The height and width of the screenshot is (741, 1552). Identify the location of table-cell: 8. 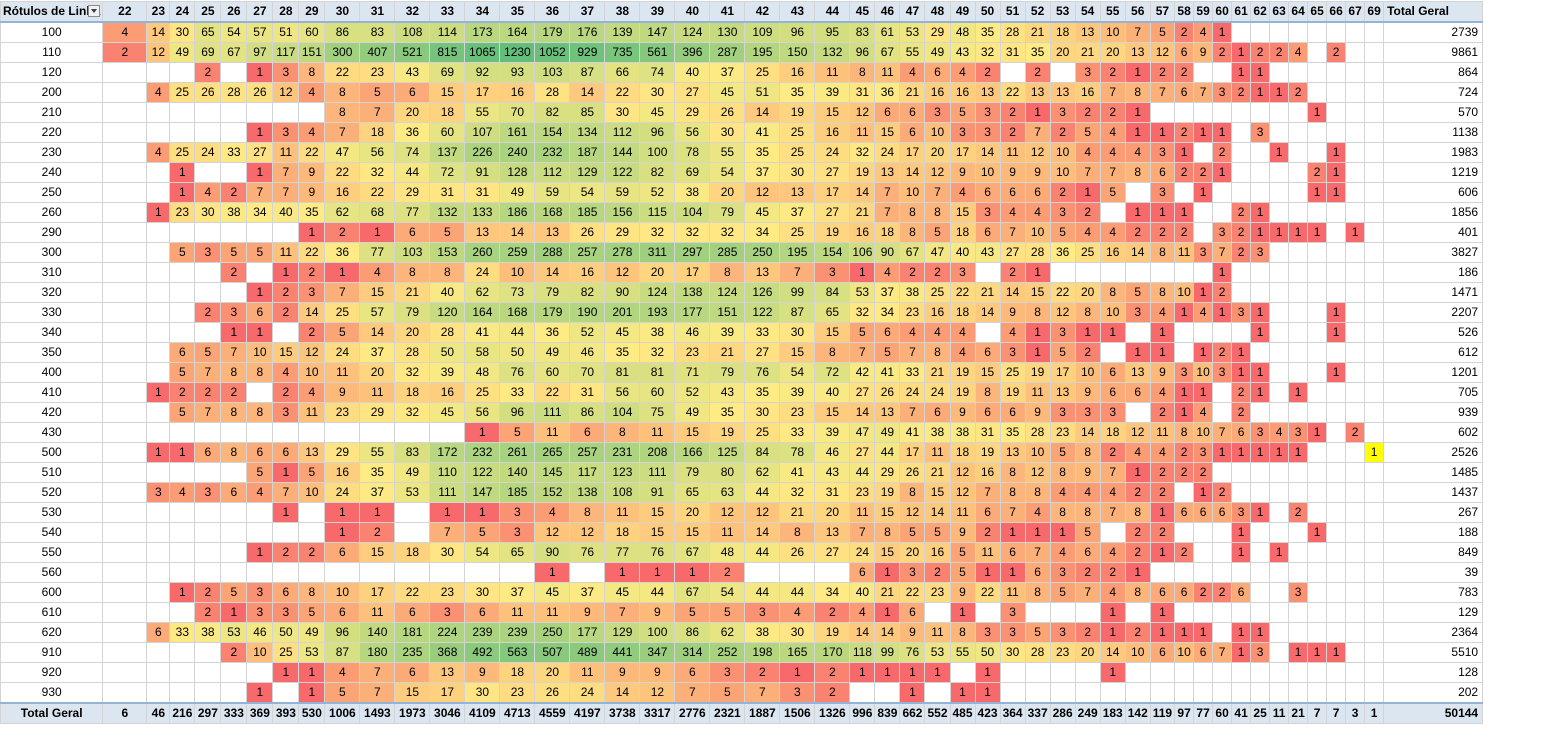
(260, 412).